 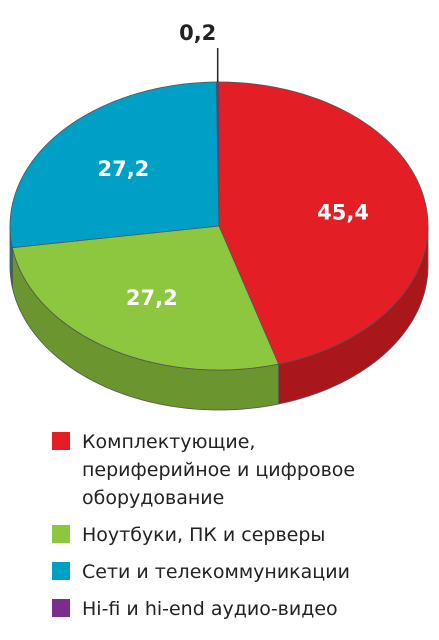 I want to click on legend-item: Hi-fi и hi-end аудио-видео, so click(x=242, y=609).